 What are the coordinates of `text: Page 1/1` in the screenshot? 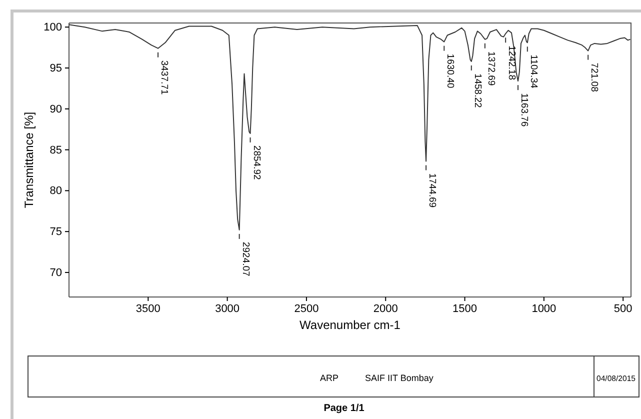 It's located at (344, 408).